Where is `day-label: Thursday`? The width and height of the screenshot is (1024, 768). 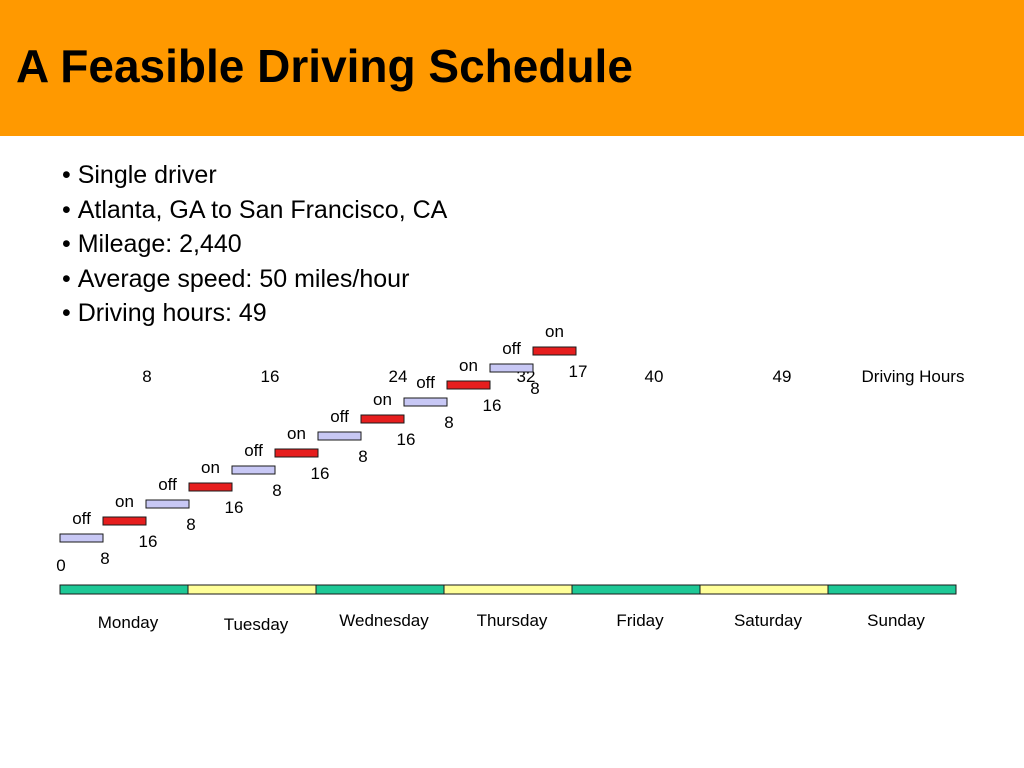 day-label: Thursday is located at coordinates (512, 620).